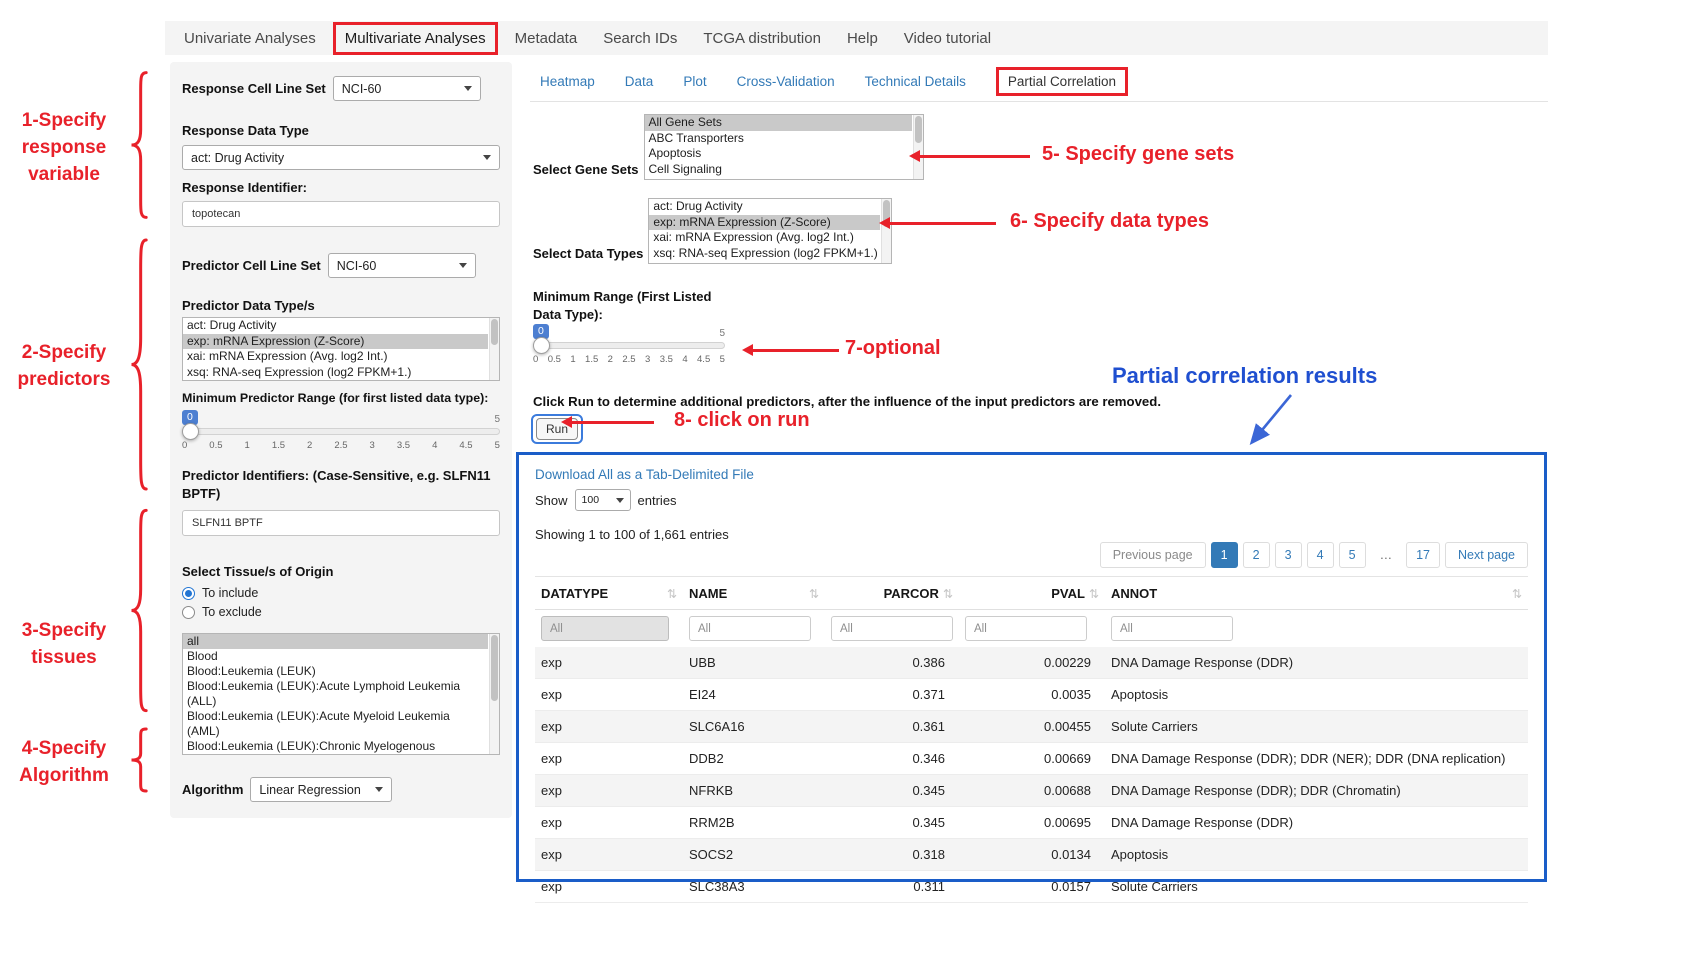  I want to click on column-header-datatype: DATATYPE ⇅, so click(609, 593).